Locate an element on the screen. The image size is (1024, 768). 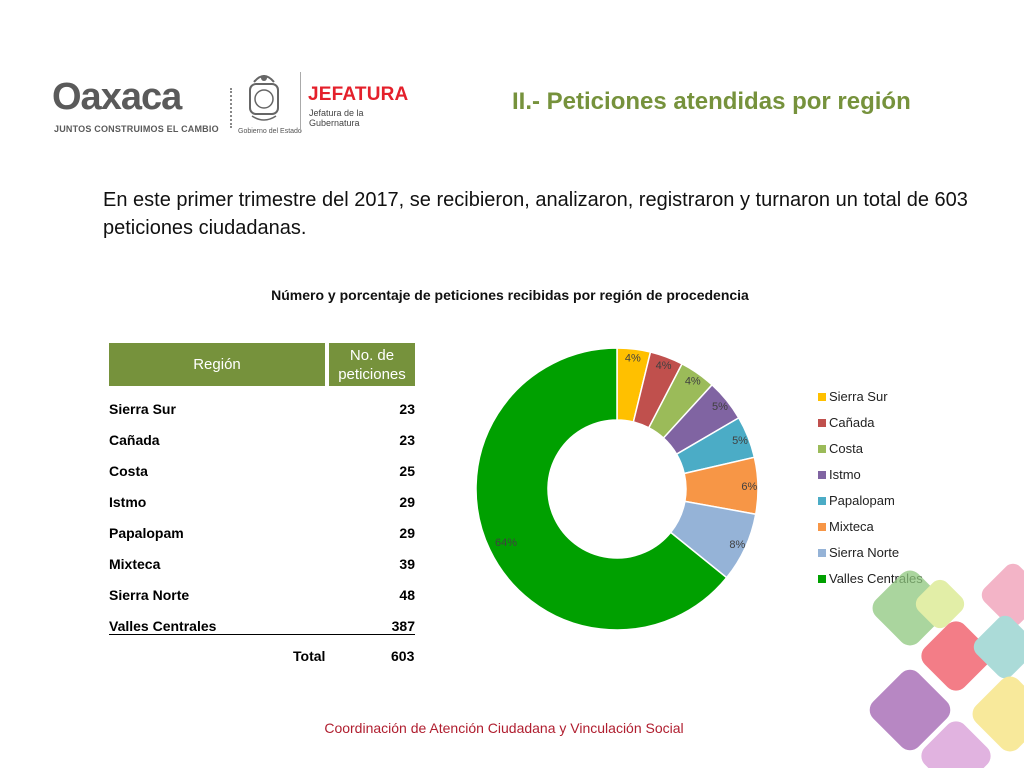
region-name: Mixteca is located at coordinates (135, 564).